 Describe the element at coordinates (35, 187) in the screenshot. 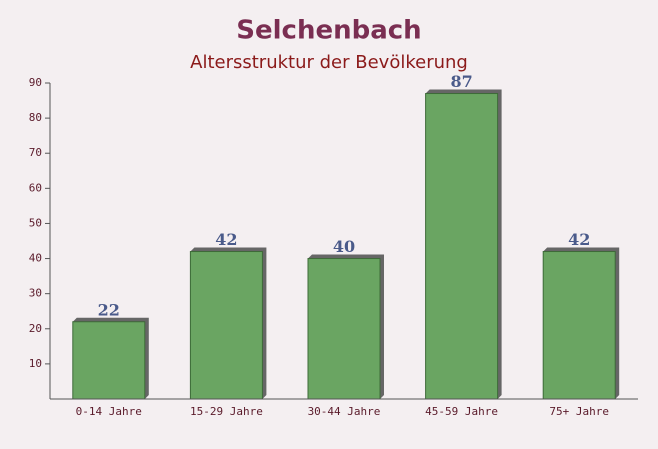

I see `y-tick-label: 60` at that location.